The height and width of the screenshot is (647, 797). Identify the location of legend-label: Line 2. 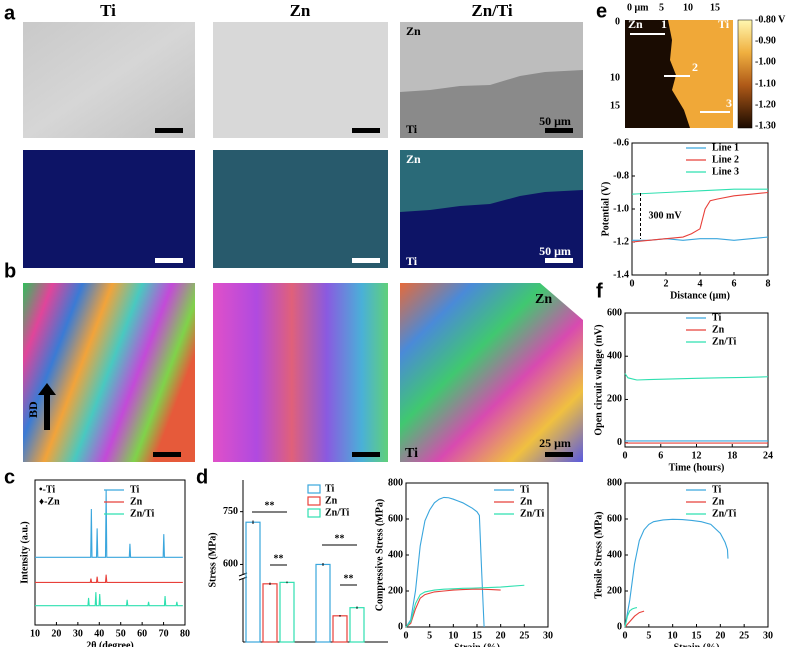
(725, 159).